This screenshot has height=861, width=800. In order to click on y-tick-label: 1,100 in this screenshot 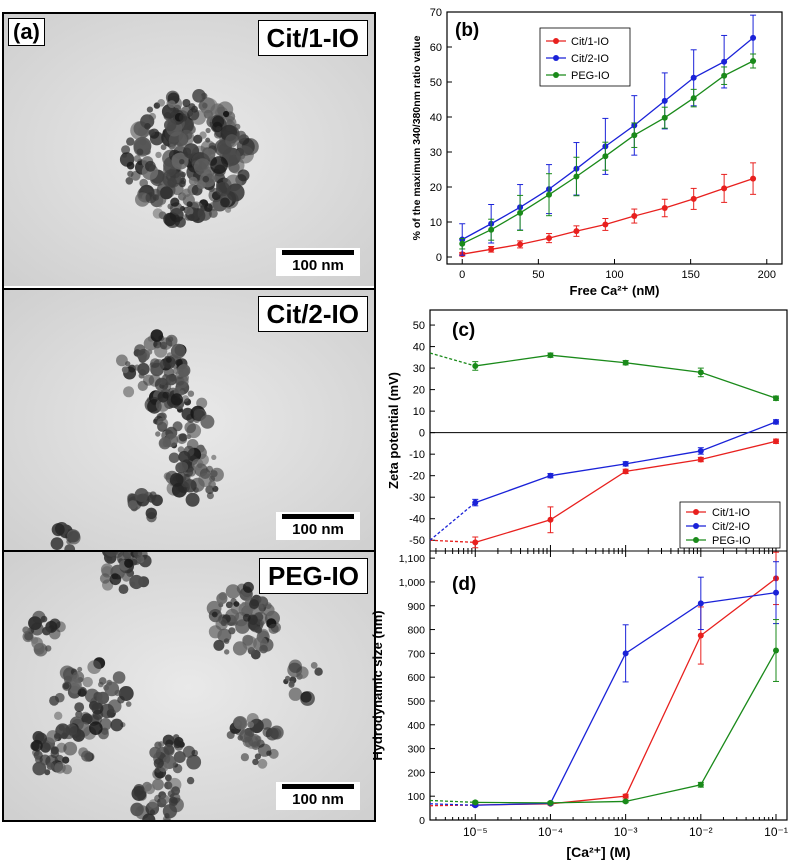, I will do `click(412, 559)`.